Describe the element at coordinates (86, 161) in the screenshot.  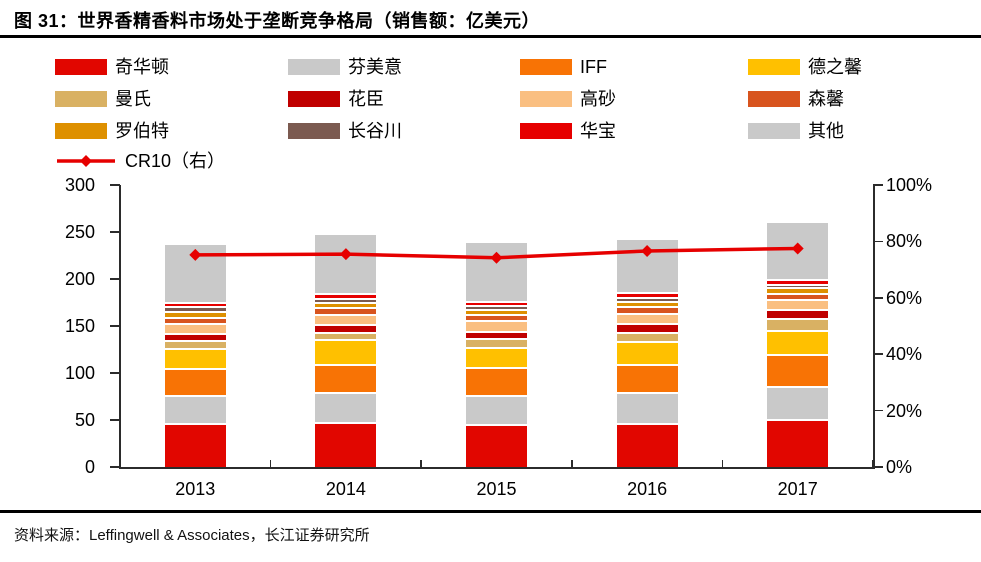
I see `cr10-legend-marker` at that location.